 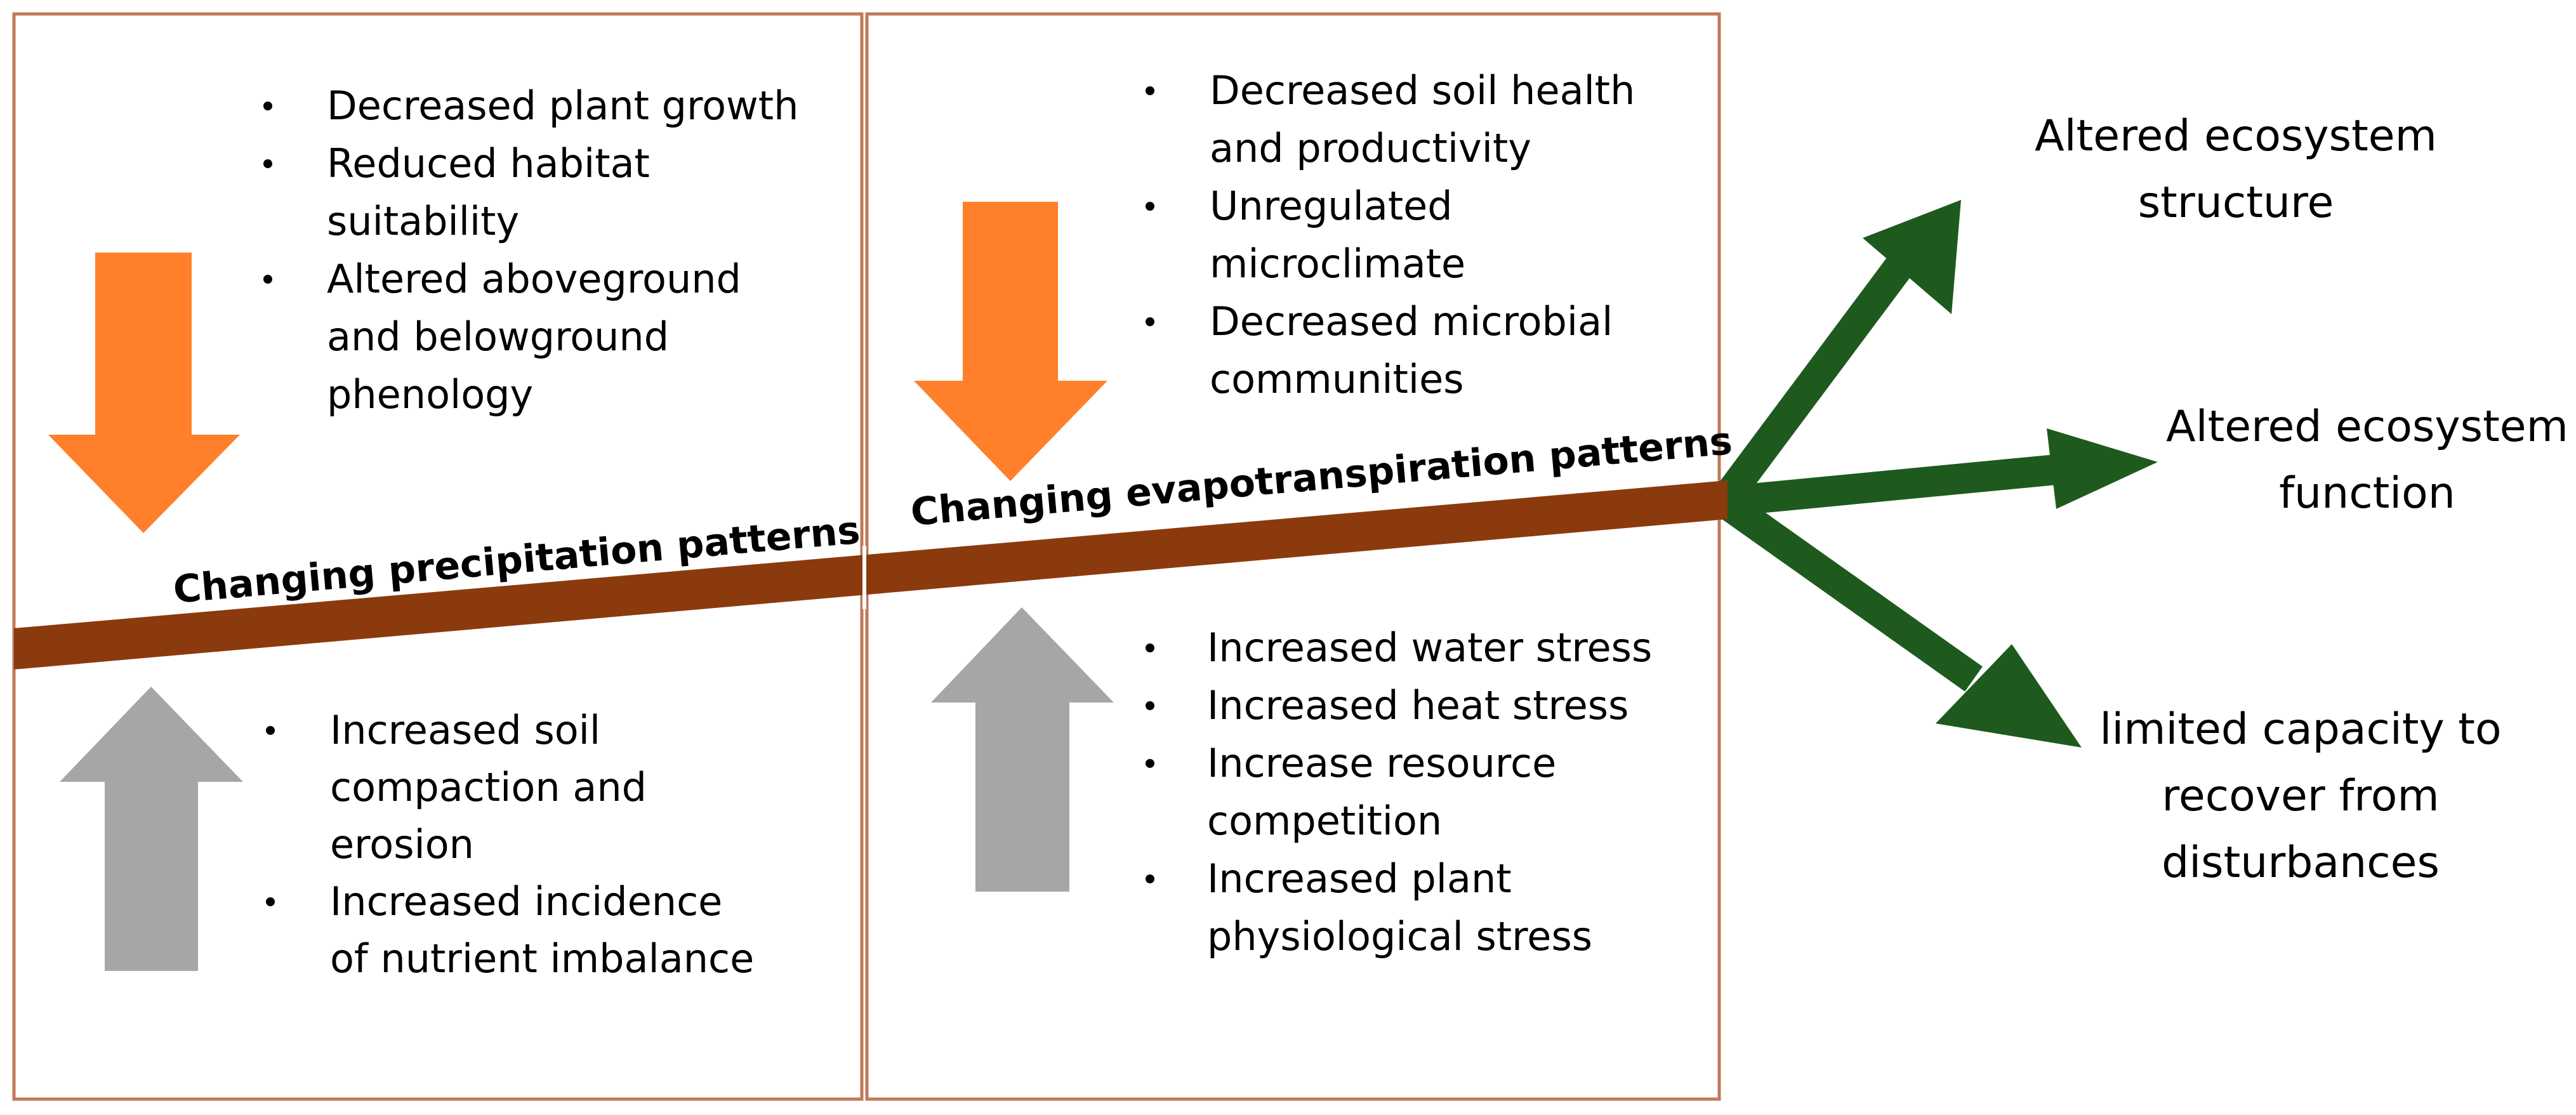 What do you see at coordinates (2367, 460) in the screenshot?
I see `outcome-function-label: Altered ecosystem function` at bounding box center [2367, 460].